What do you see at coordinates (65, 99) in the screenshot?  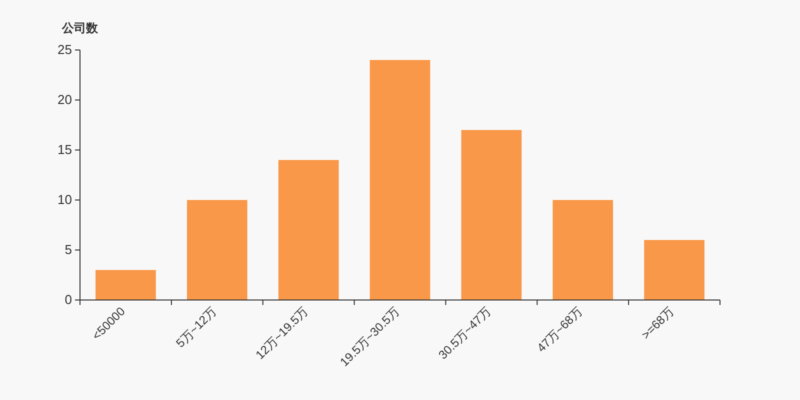 I see `y-tick-label: 20` at bounding box center [65, 99].